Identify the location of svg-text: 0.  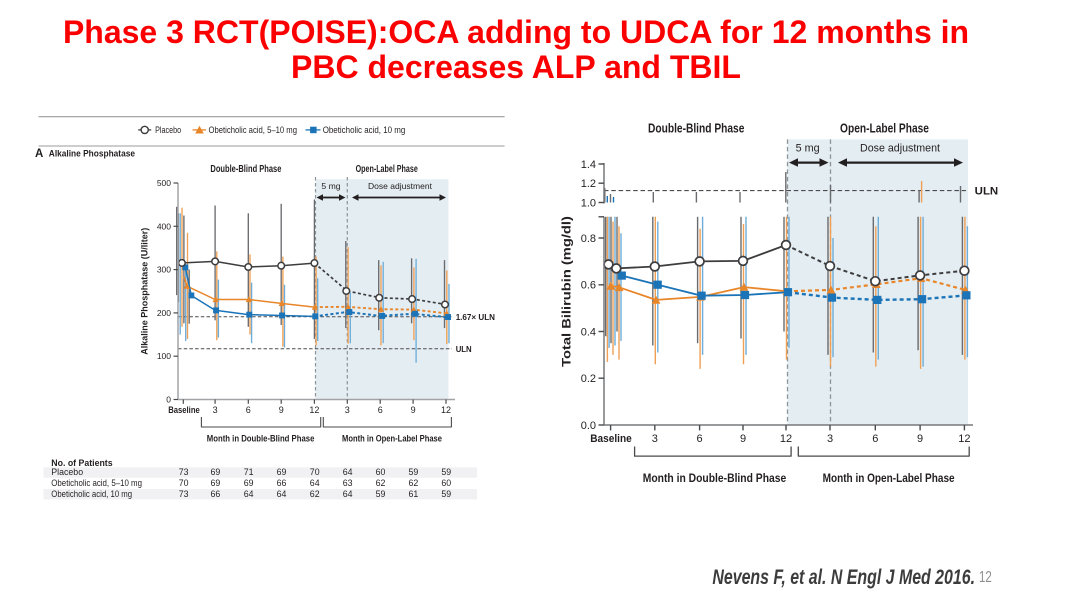
(168, 400).